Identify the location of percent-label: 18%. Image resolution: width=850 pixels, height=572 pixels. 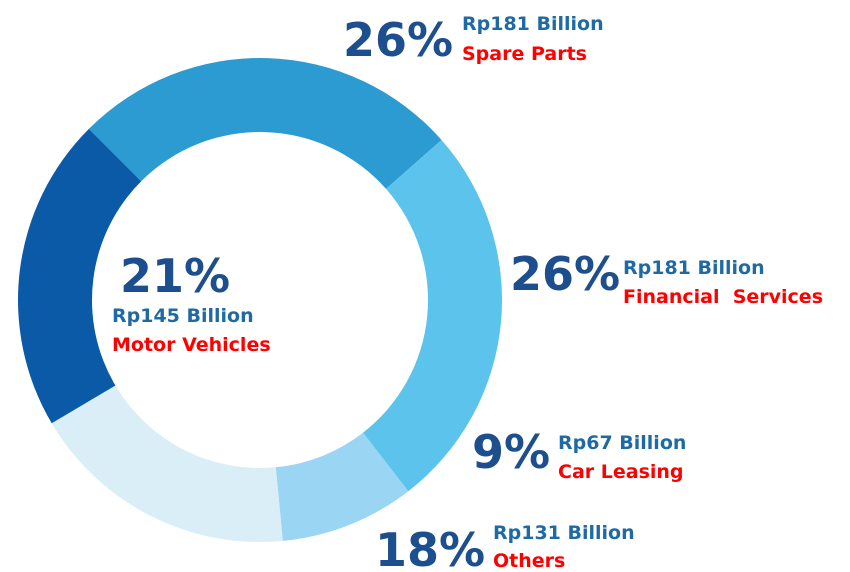
(430, 547).